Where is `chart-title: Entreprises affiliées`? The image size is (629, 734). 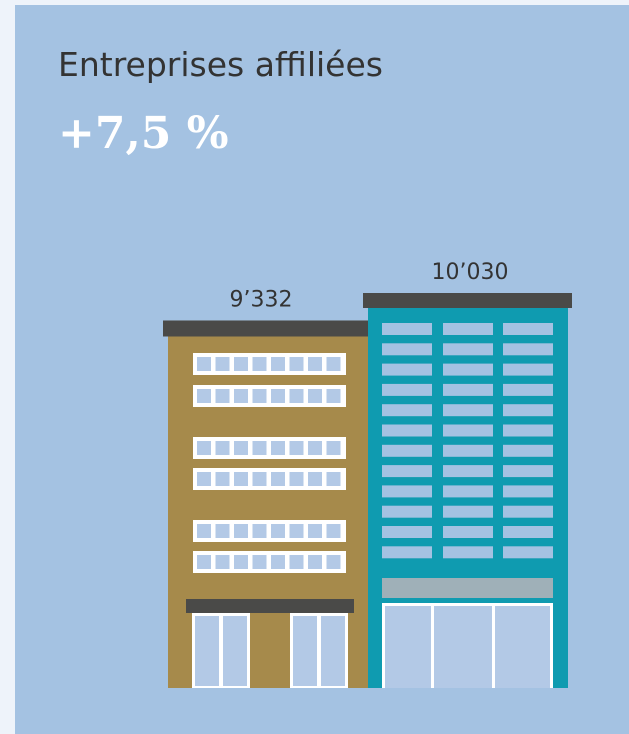 chart-title: Entreprises affiliées is located at coordinates (220, 64).